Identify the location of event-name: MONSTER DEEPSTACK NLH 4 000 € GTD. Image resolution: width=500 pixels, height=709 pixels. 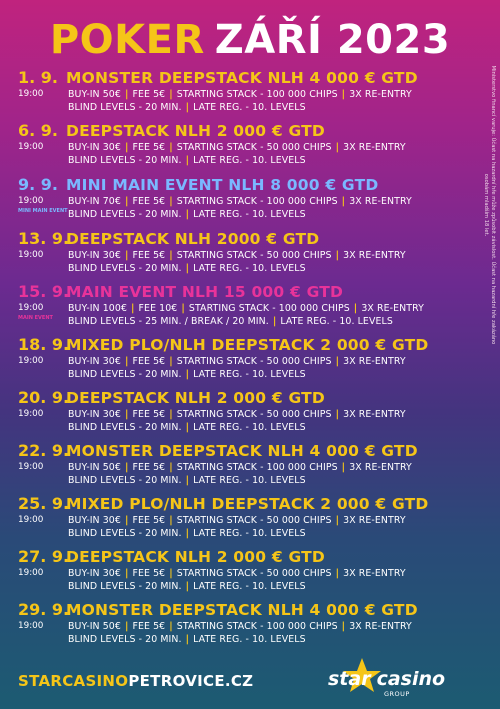
(242, 451).